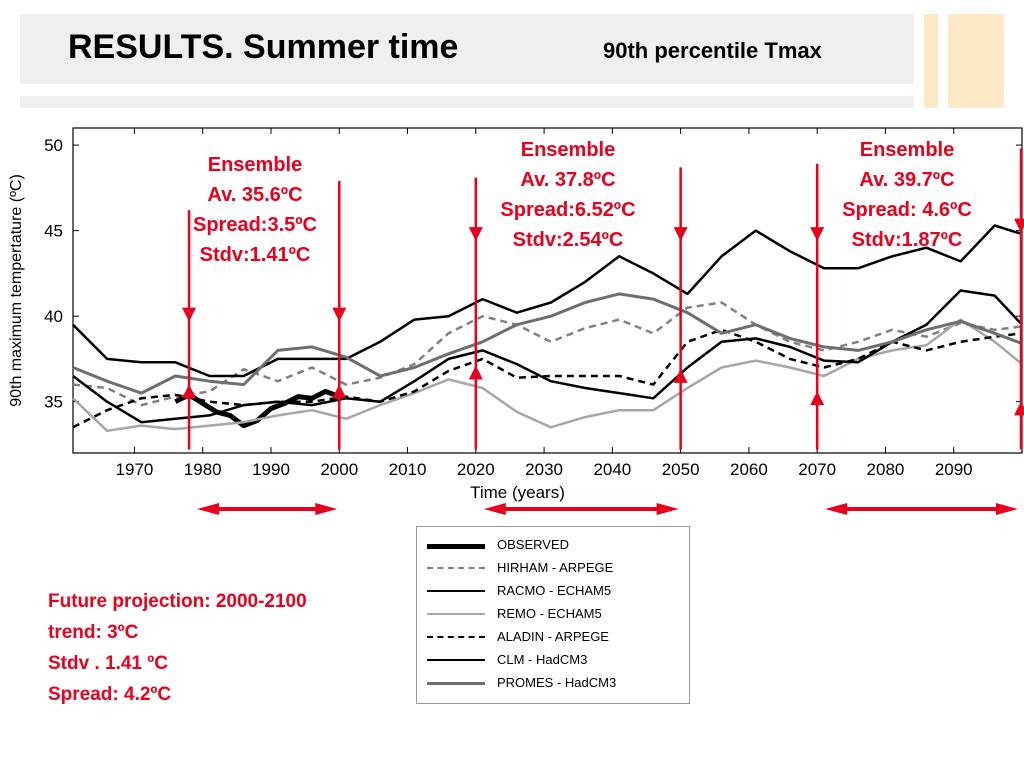 This screenshot has width=1024, height=768. What do you see at coordinates (907, 210) in the screenshot?
I see `ensemble-annotation-line: Spread: 4.6ºC` at bounding box center [907, 210].